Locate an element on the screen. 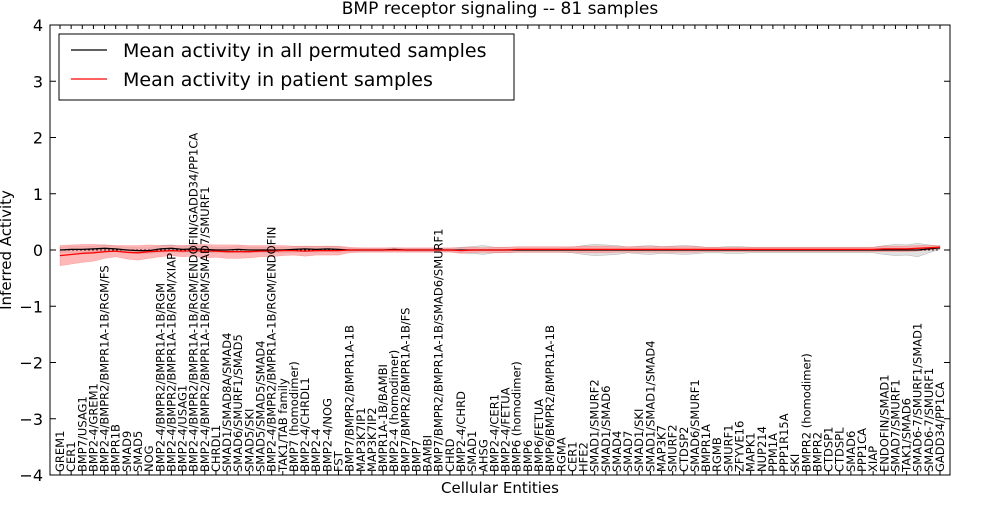 Image resolution: width=1000 pixels, height=505 pixels. x-category-label: BMP2-4 (homodimer) is located at coordinates (394, 411).